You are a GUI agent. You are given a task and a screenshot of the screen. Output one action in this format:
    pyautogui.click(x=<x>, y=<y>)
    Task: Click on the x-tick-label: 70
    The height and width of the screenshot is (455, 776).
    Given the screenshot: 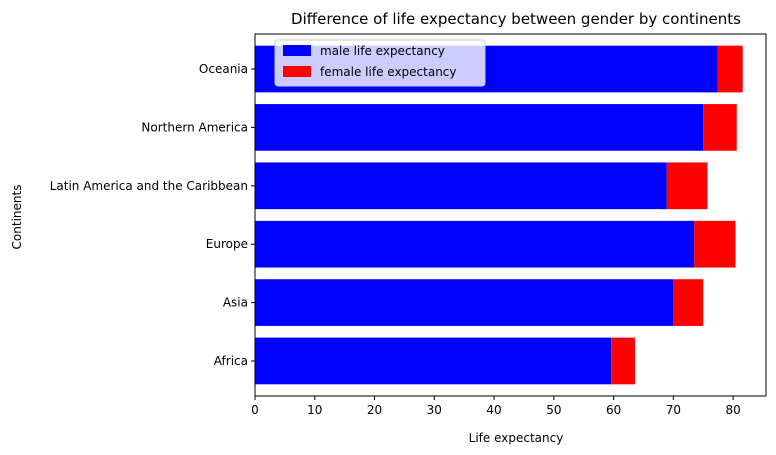 What is the action you would take?
    pyautogui.click(x=673, y=410)
    